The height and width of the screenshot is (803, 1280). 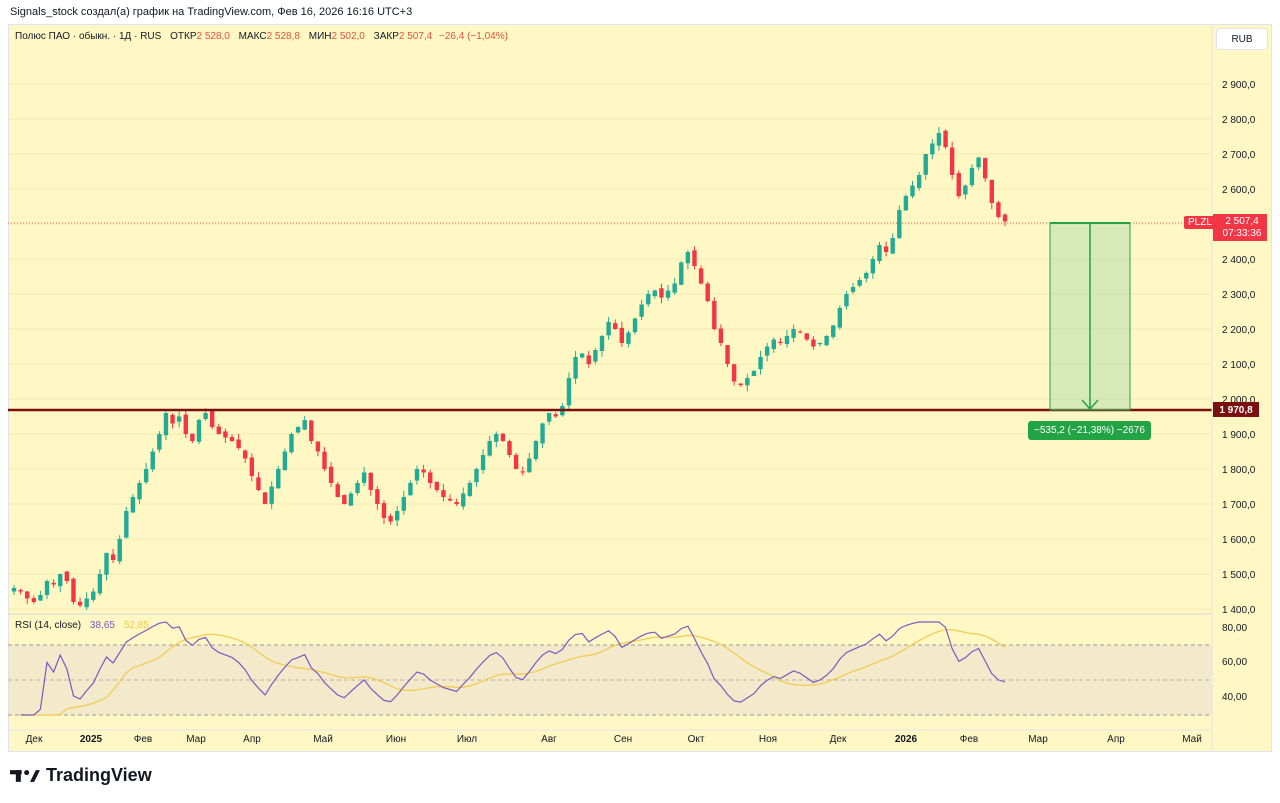 What do you see at coordinates (549, 739) in the screenshot?
I see `time-axis-label: Авг` at bounding box center [549, 739].